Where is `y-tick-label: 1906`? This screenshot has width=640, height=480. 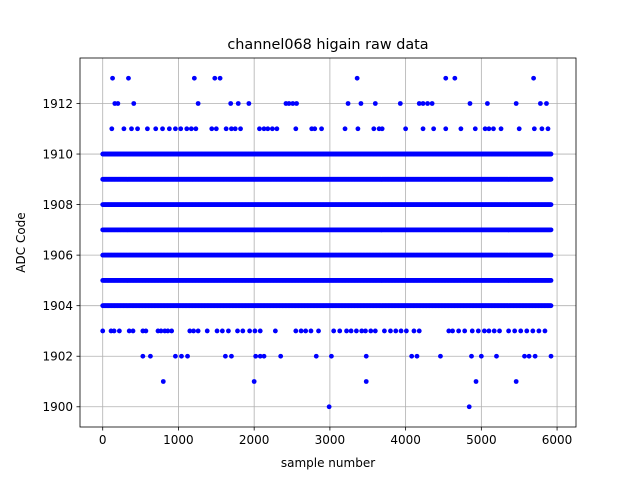
y-tick-label: 1906 is located at coordinates (57, 255).